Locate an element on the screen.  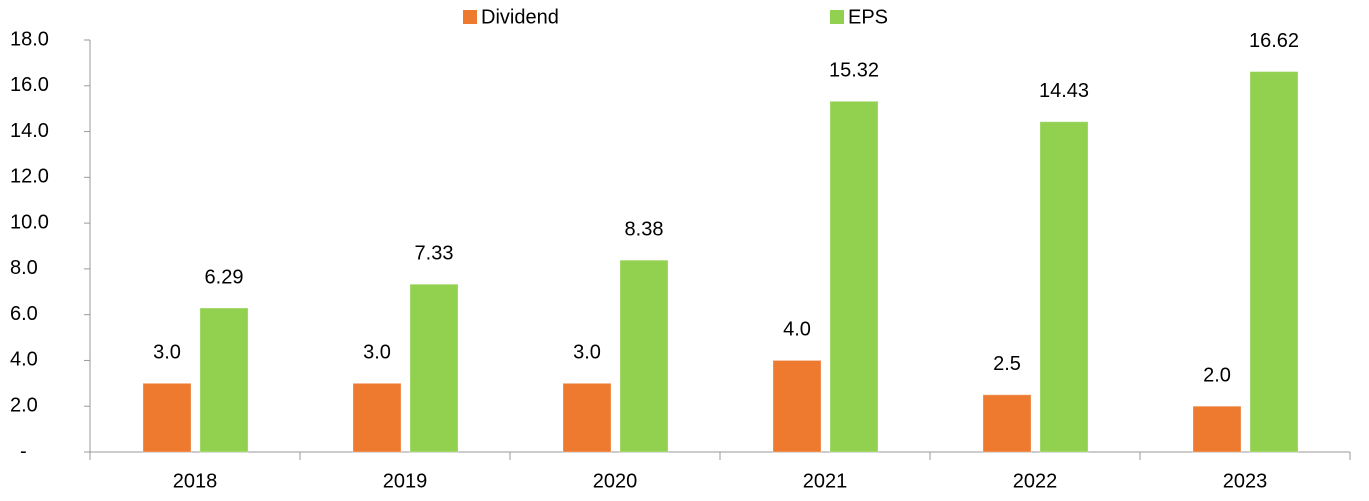
y-tick-label: 4.0 is located at coordinates (24, 360).